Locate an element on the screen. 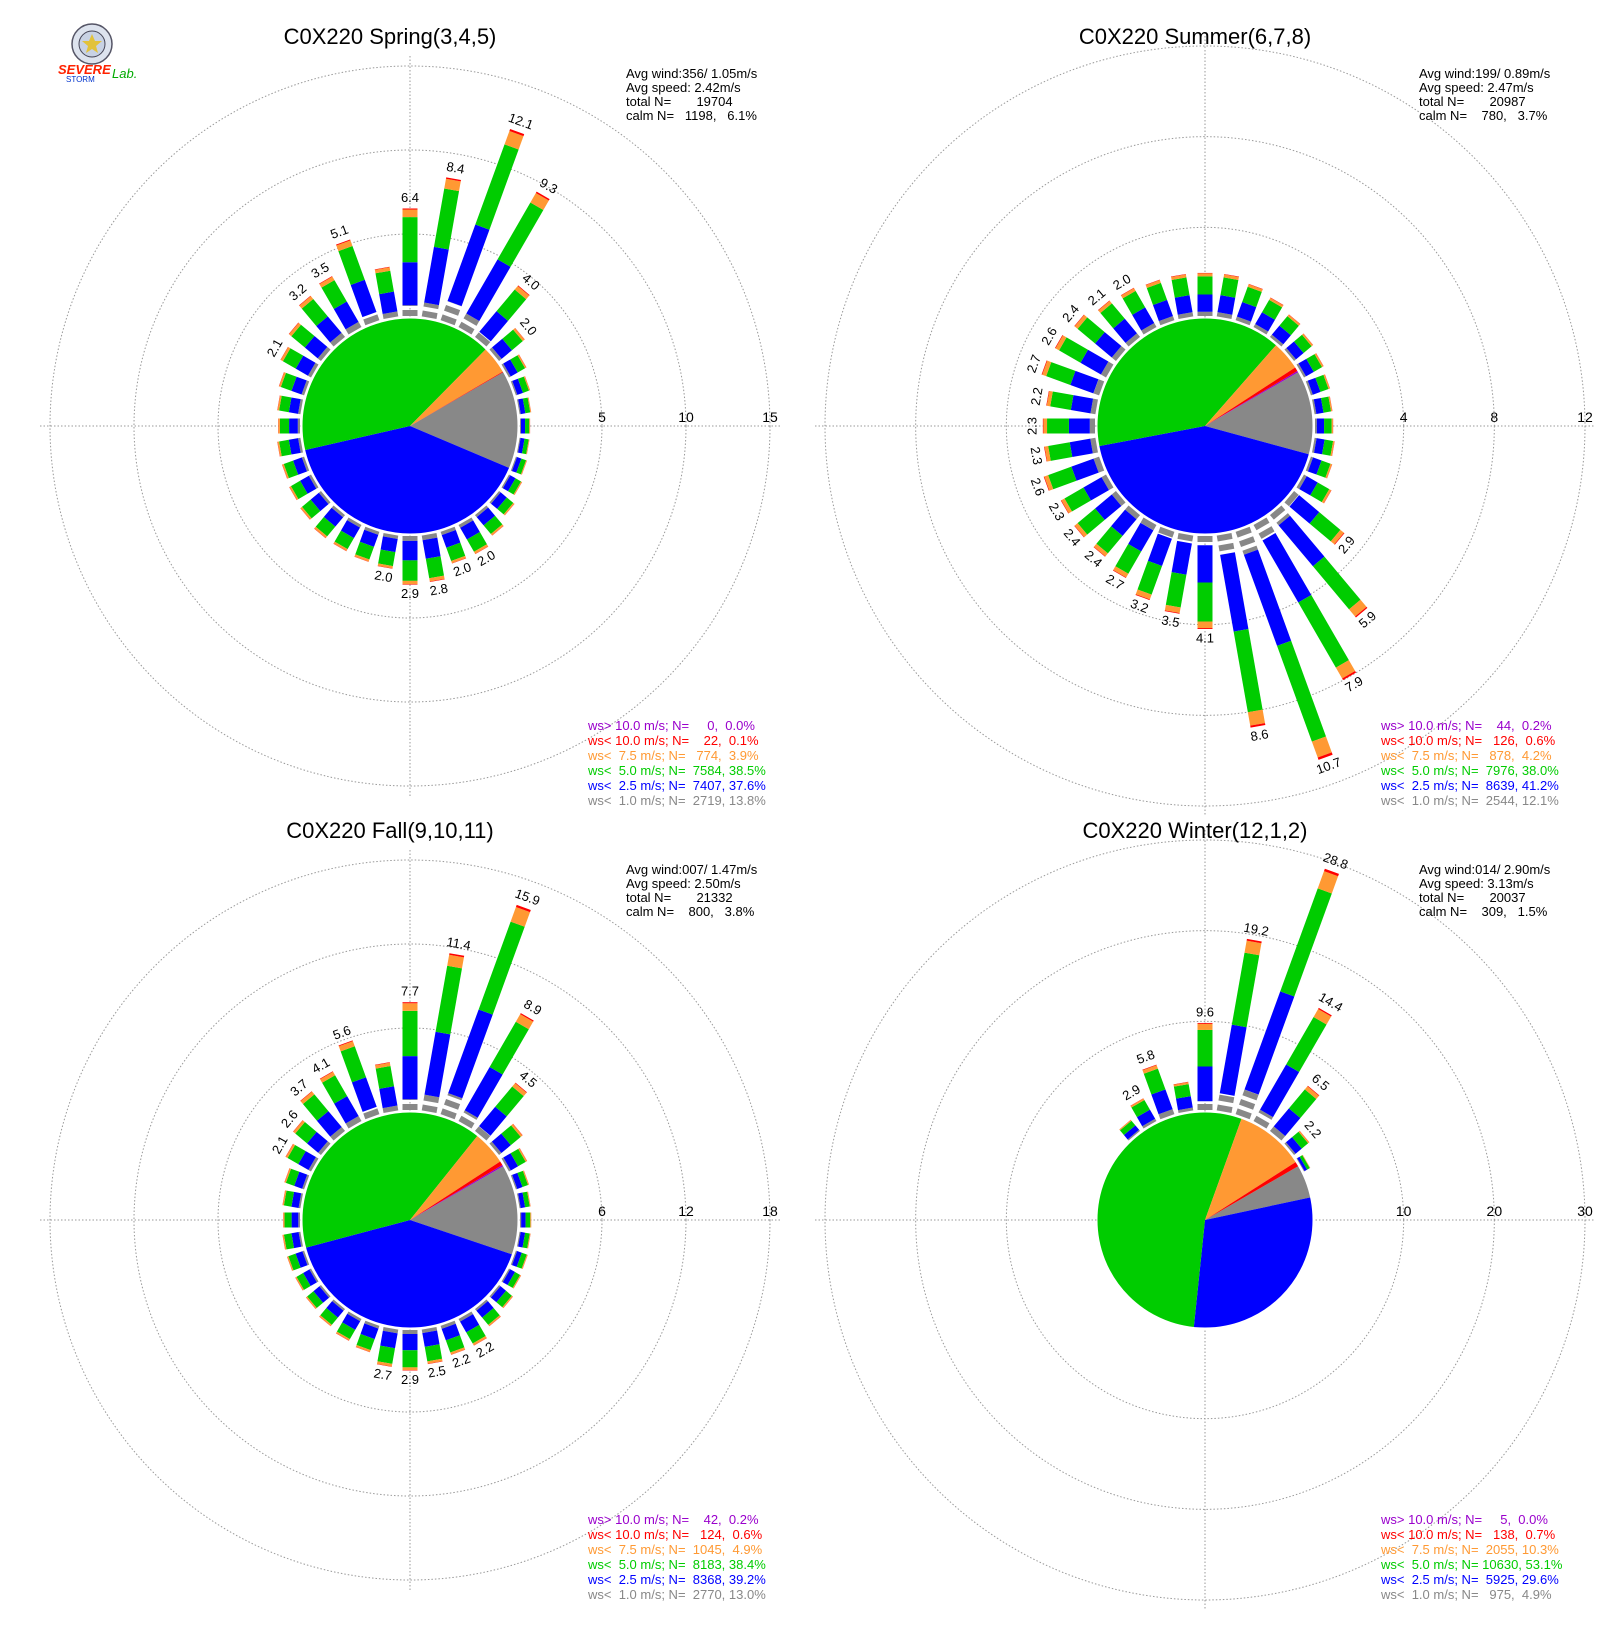  legend-entry: ws< 2.5 m/s; N= 7407, 37.6% is located at coordinates (676, 785).